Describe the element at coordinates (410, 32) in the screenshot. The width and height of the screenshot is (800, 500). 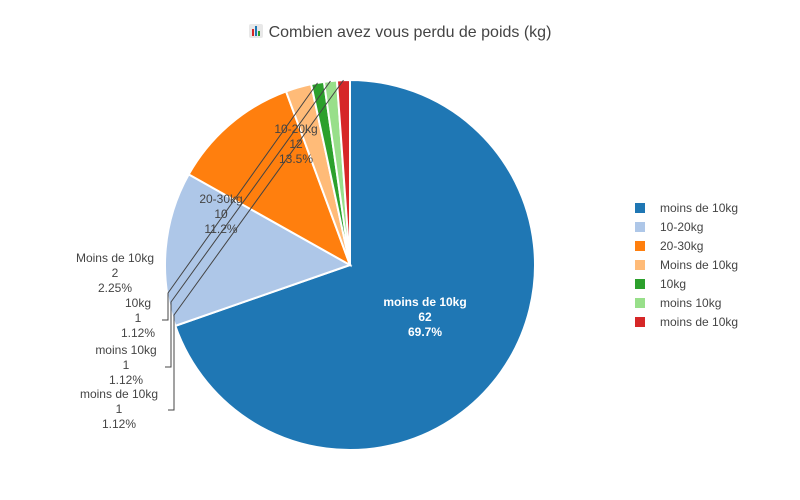
I see `chart-title: Combien avez vous perdu de poids (kg)` at that location.